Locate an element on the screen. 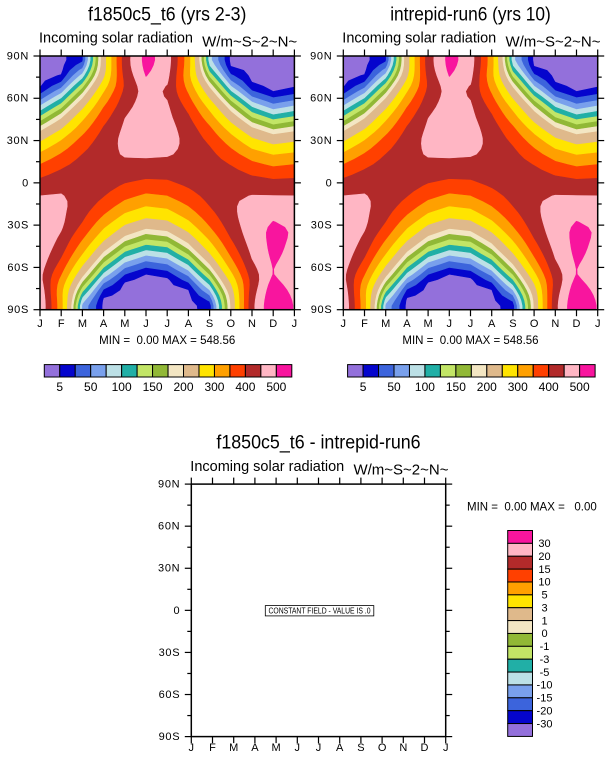 Image resolution: width=611 pixels, height=768 pixels. svg-text: 20 is located at coordinates (544, 557).